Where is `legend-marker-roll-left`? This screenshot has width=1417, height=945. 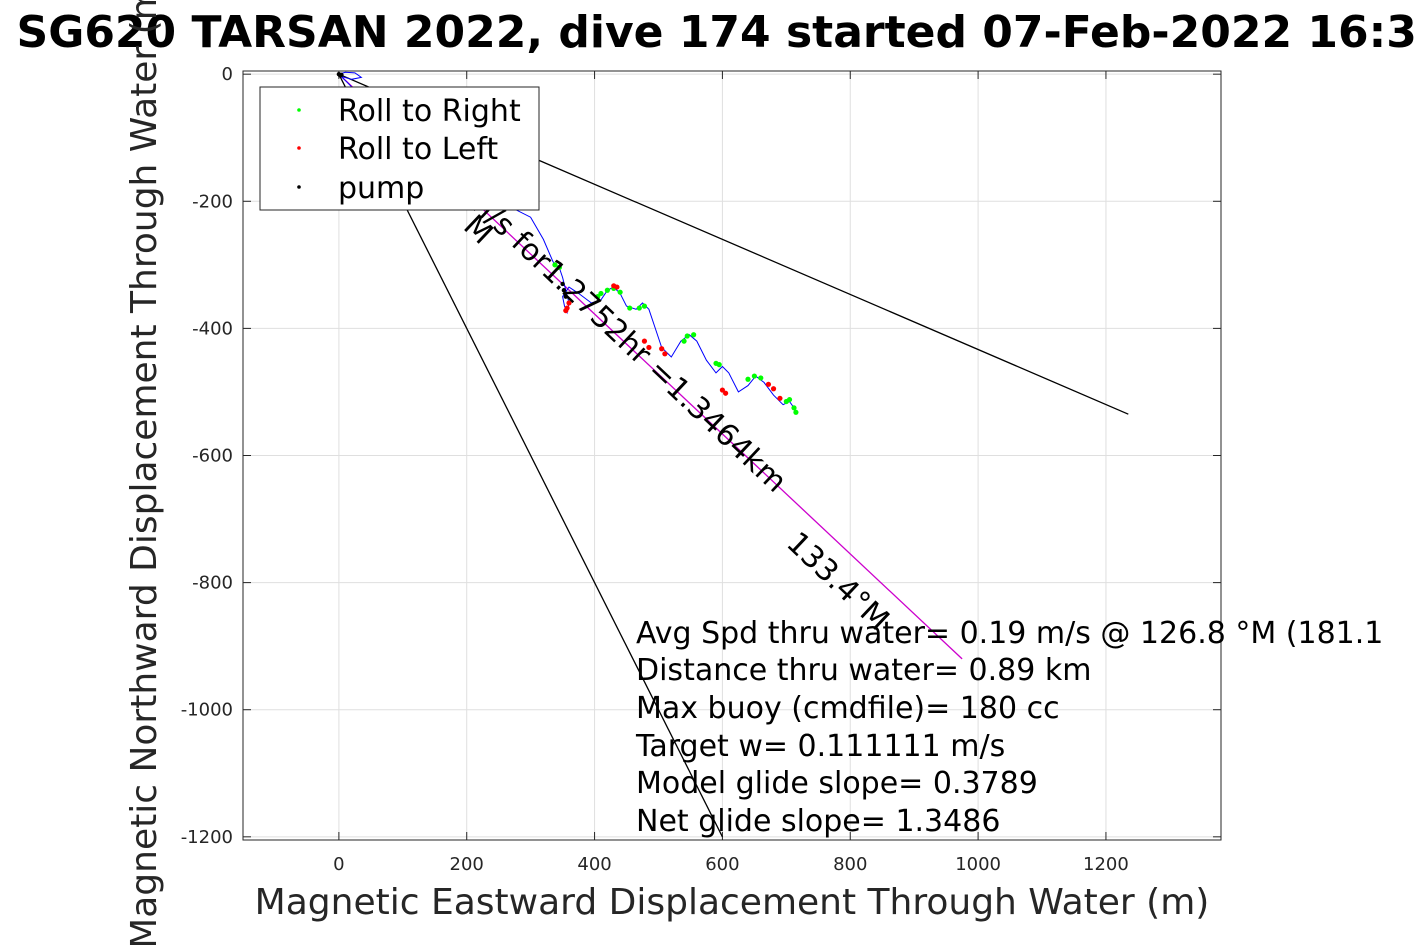
legend-marker-roll-left is located at coordinates (299, 148).